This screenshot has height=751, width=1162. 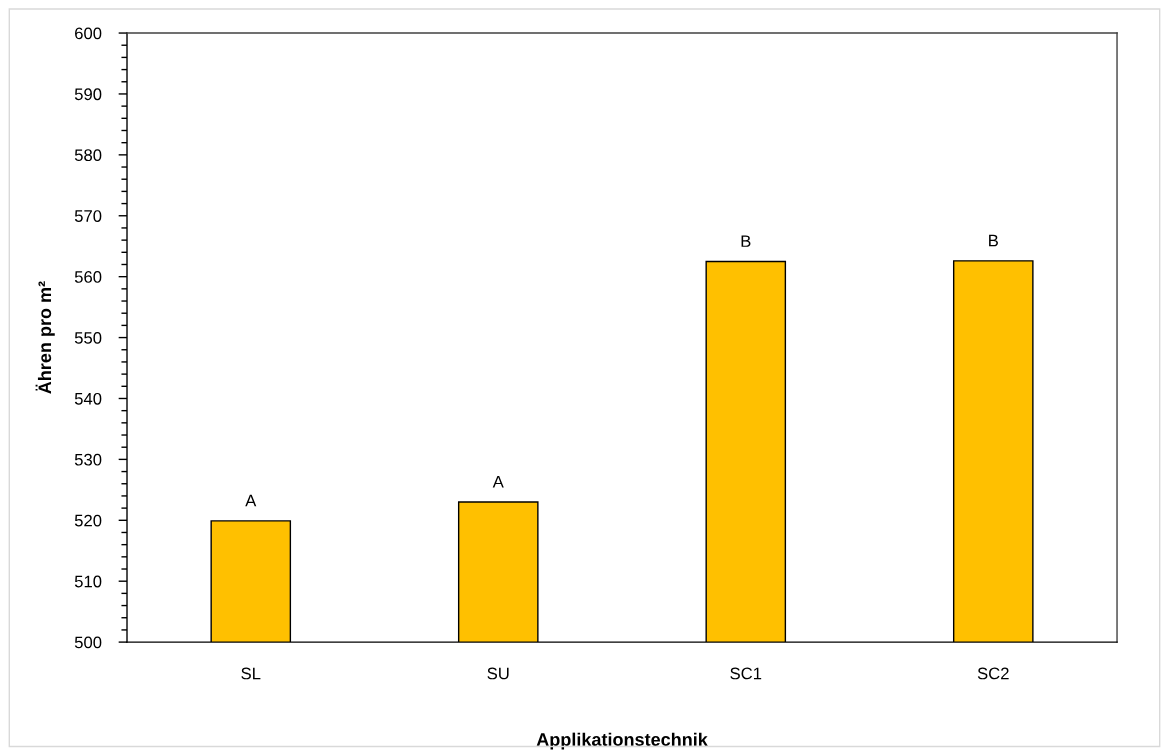 I want to click on y-tick-label: 500, so click(x=88, y=642).